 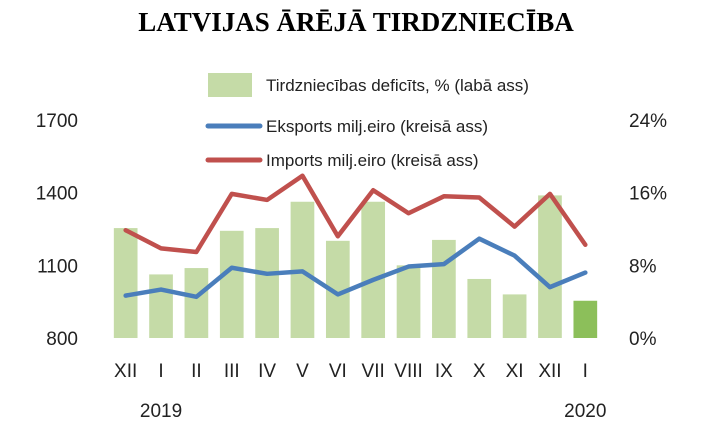 I want to click on x-tick-label: II, so click(x=196, y=371).